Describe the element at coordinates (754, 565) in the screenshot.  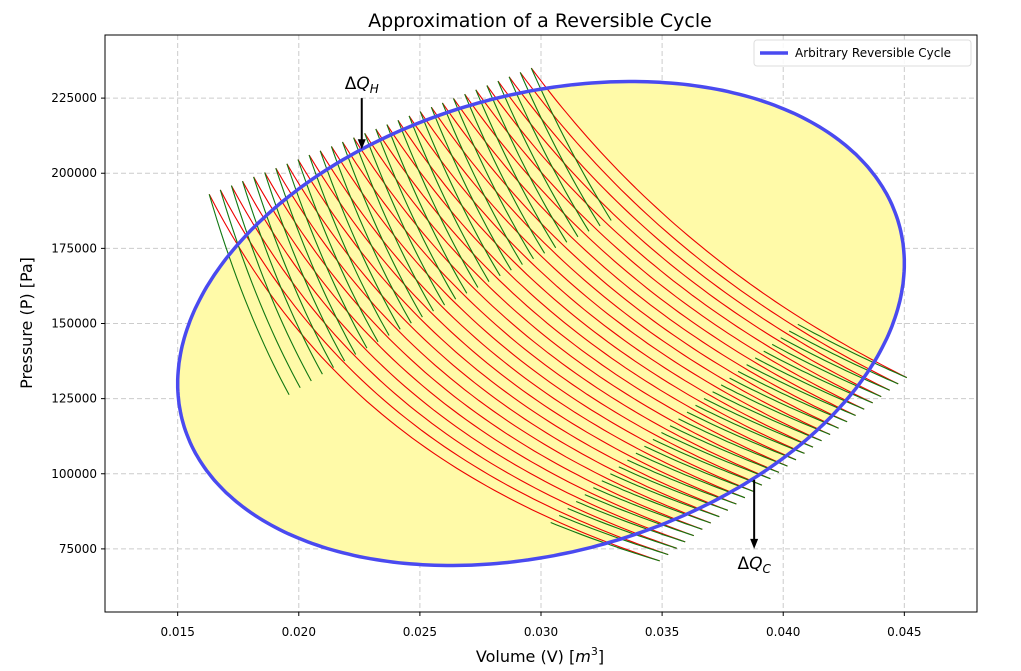
I see `annotation-label: ΔQC` at that location.